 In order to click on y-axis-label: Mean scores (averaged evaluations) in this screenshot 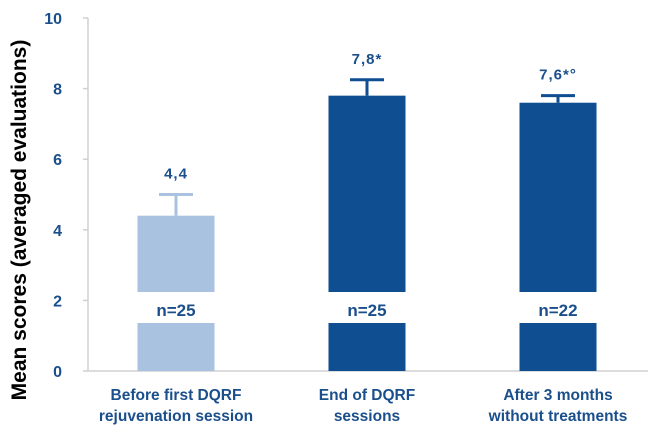, I will do `click(19, 220)`.